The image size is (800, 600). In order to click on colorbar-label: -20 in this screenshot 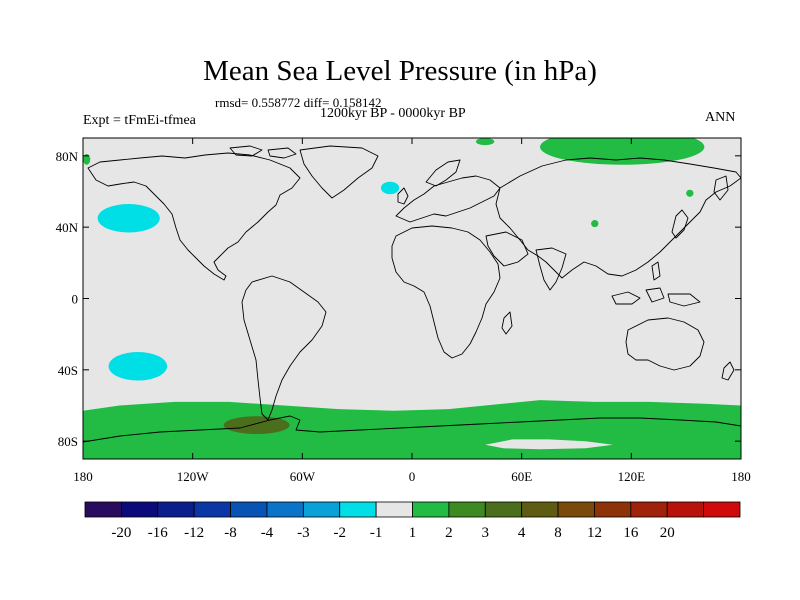, I will do `click(121, 533)`.